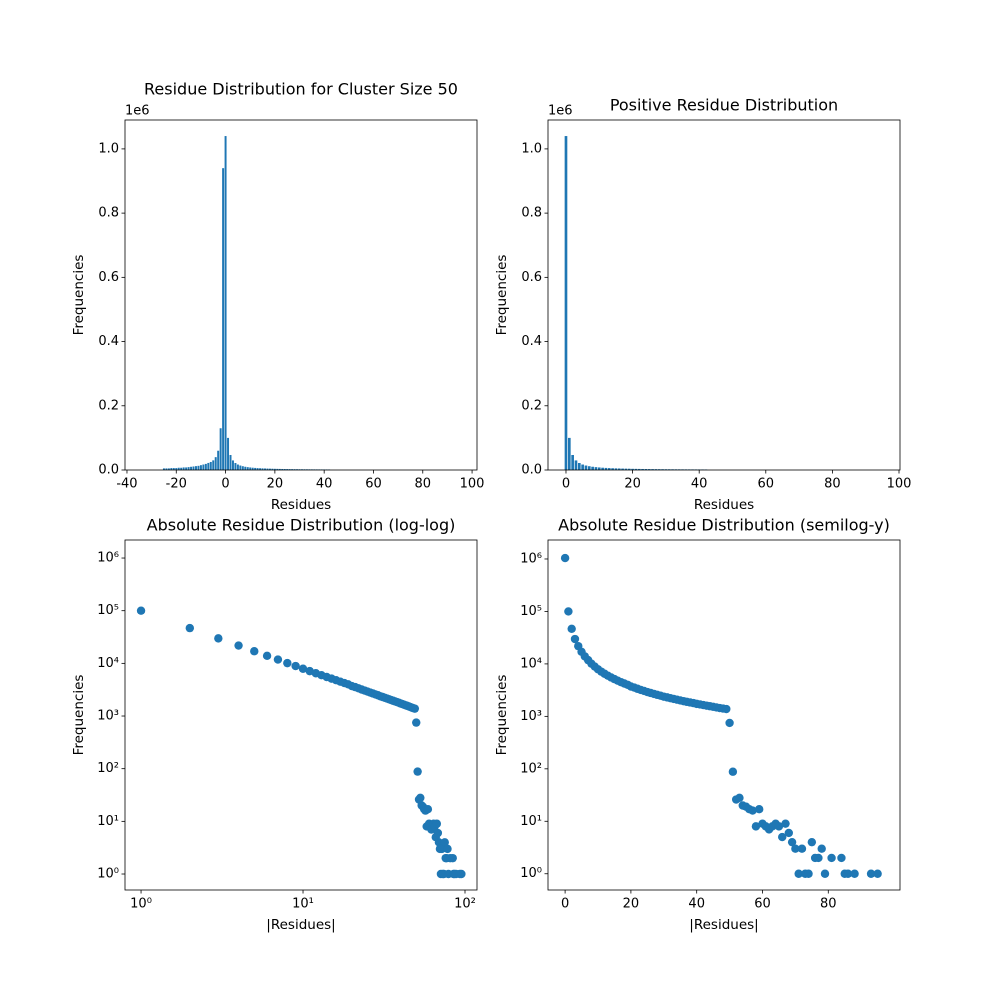 The width and height of the screenshot is (1000, 1000). Describe the element at coordinates (108, 277) in the screenshot. I see `y-tick-label: 0.6` at that location.